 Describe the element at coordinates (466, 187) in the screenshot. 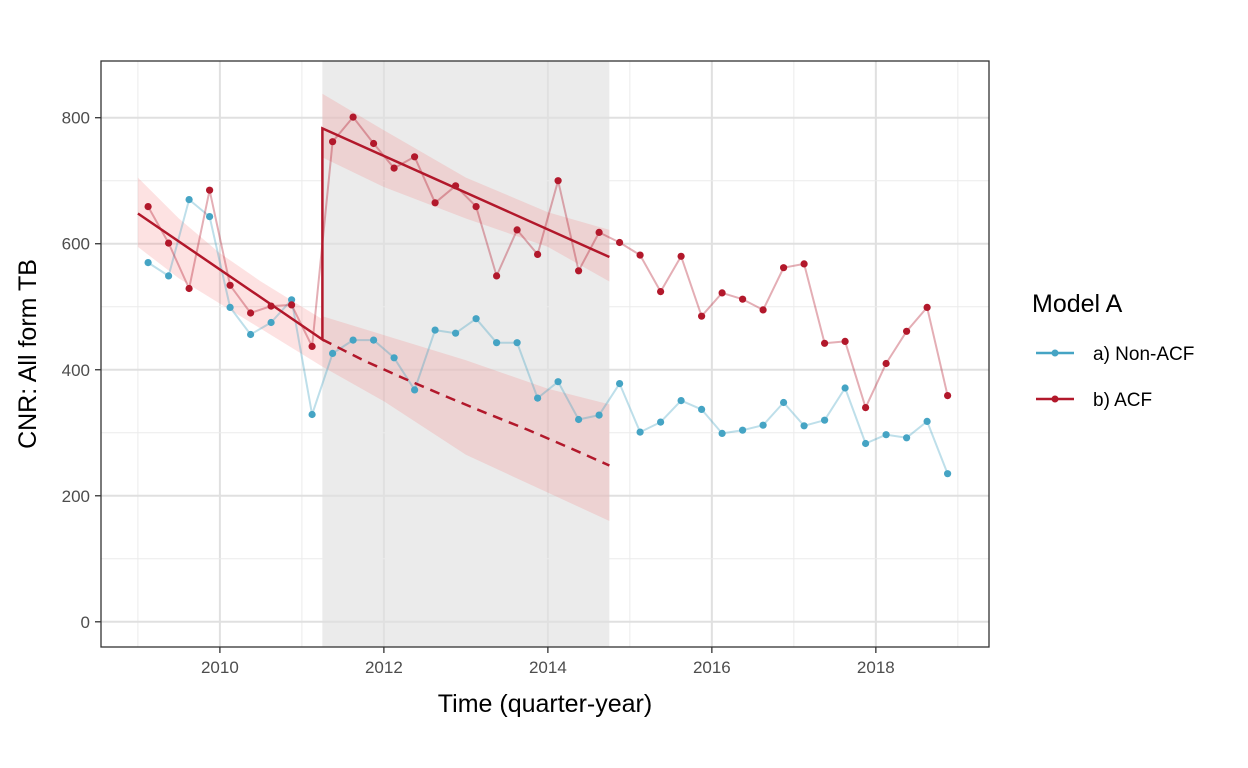

I see `confidence-band-acf` at that location.